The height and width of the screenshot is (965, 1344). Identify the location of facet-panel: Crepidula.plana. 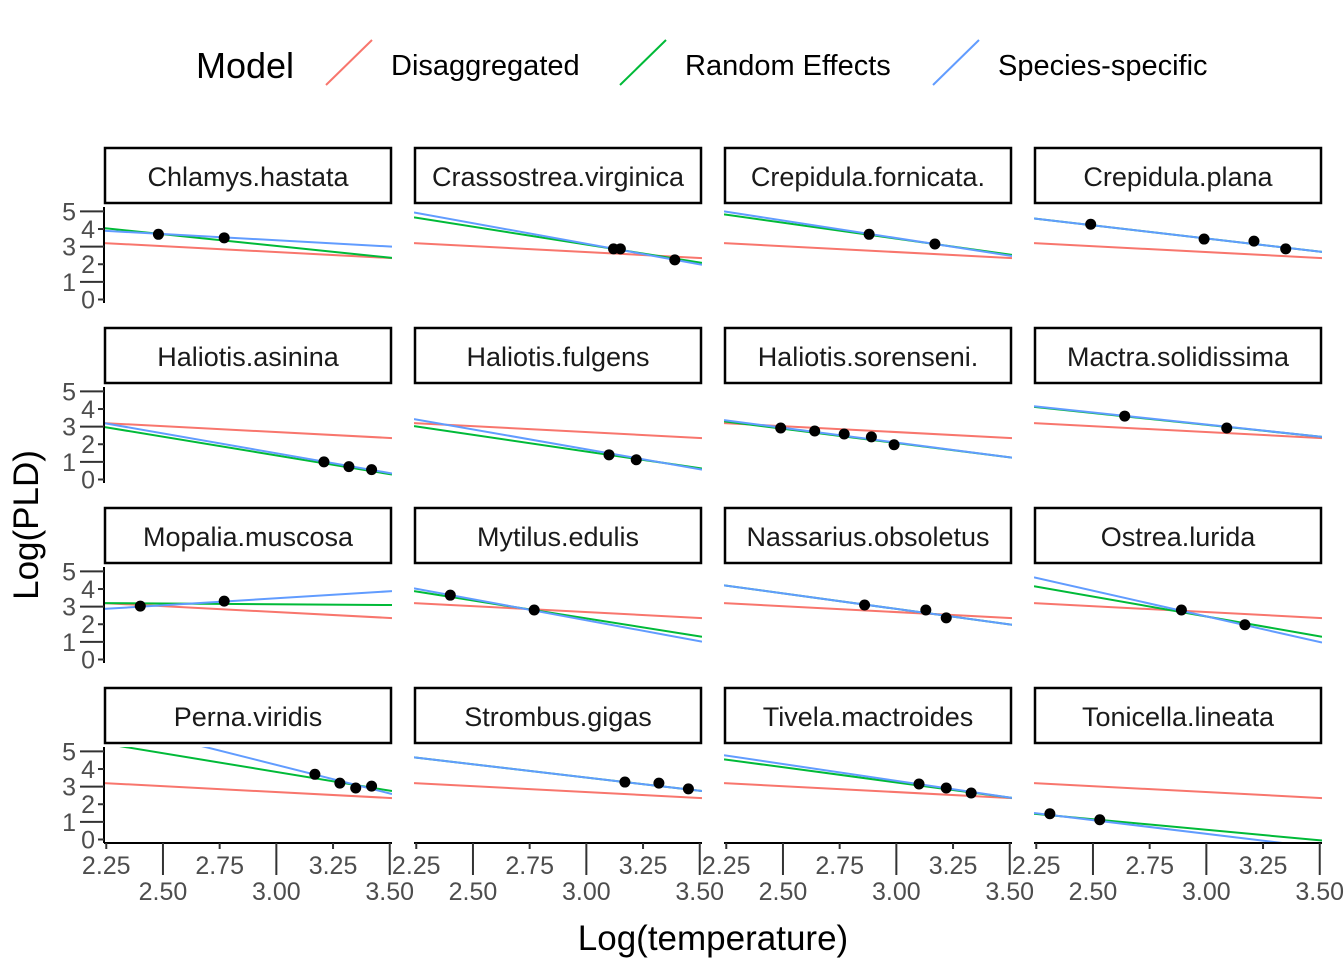
(1178, 203).